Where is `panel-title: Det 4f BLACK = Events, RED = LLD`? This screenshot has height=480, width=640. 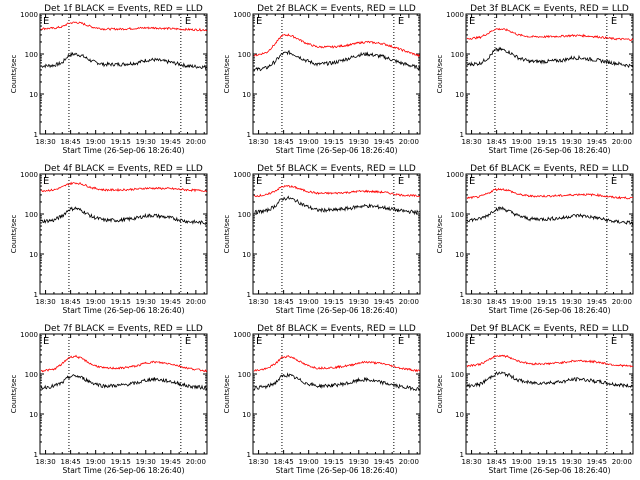 panel-title: Det 4f BLACK = Events, RED = LLD is located at coordinates (123, 169).